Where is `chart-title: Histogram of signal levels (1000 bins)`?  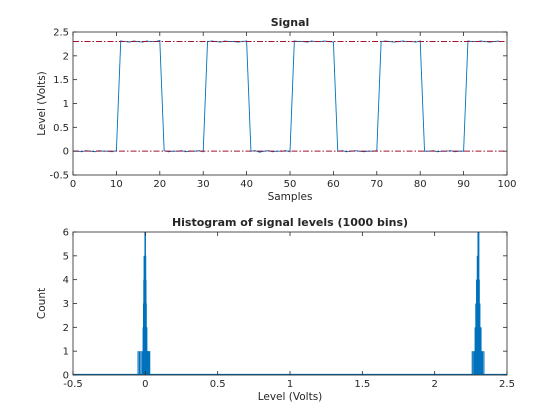 chart-title: Histogram of signal levels (1000 bins) is located at coordinates (290, 222).